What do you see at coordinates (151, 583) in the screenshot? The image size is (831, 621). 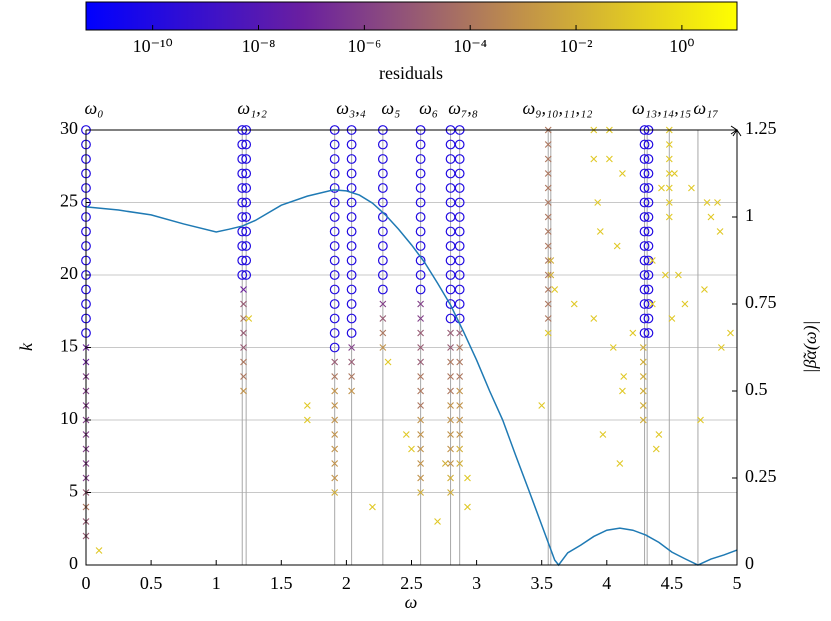 I see `x-tick-label: 0.5` at bounding box center [151, 583].